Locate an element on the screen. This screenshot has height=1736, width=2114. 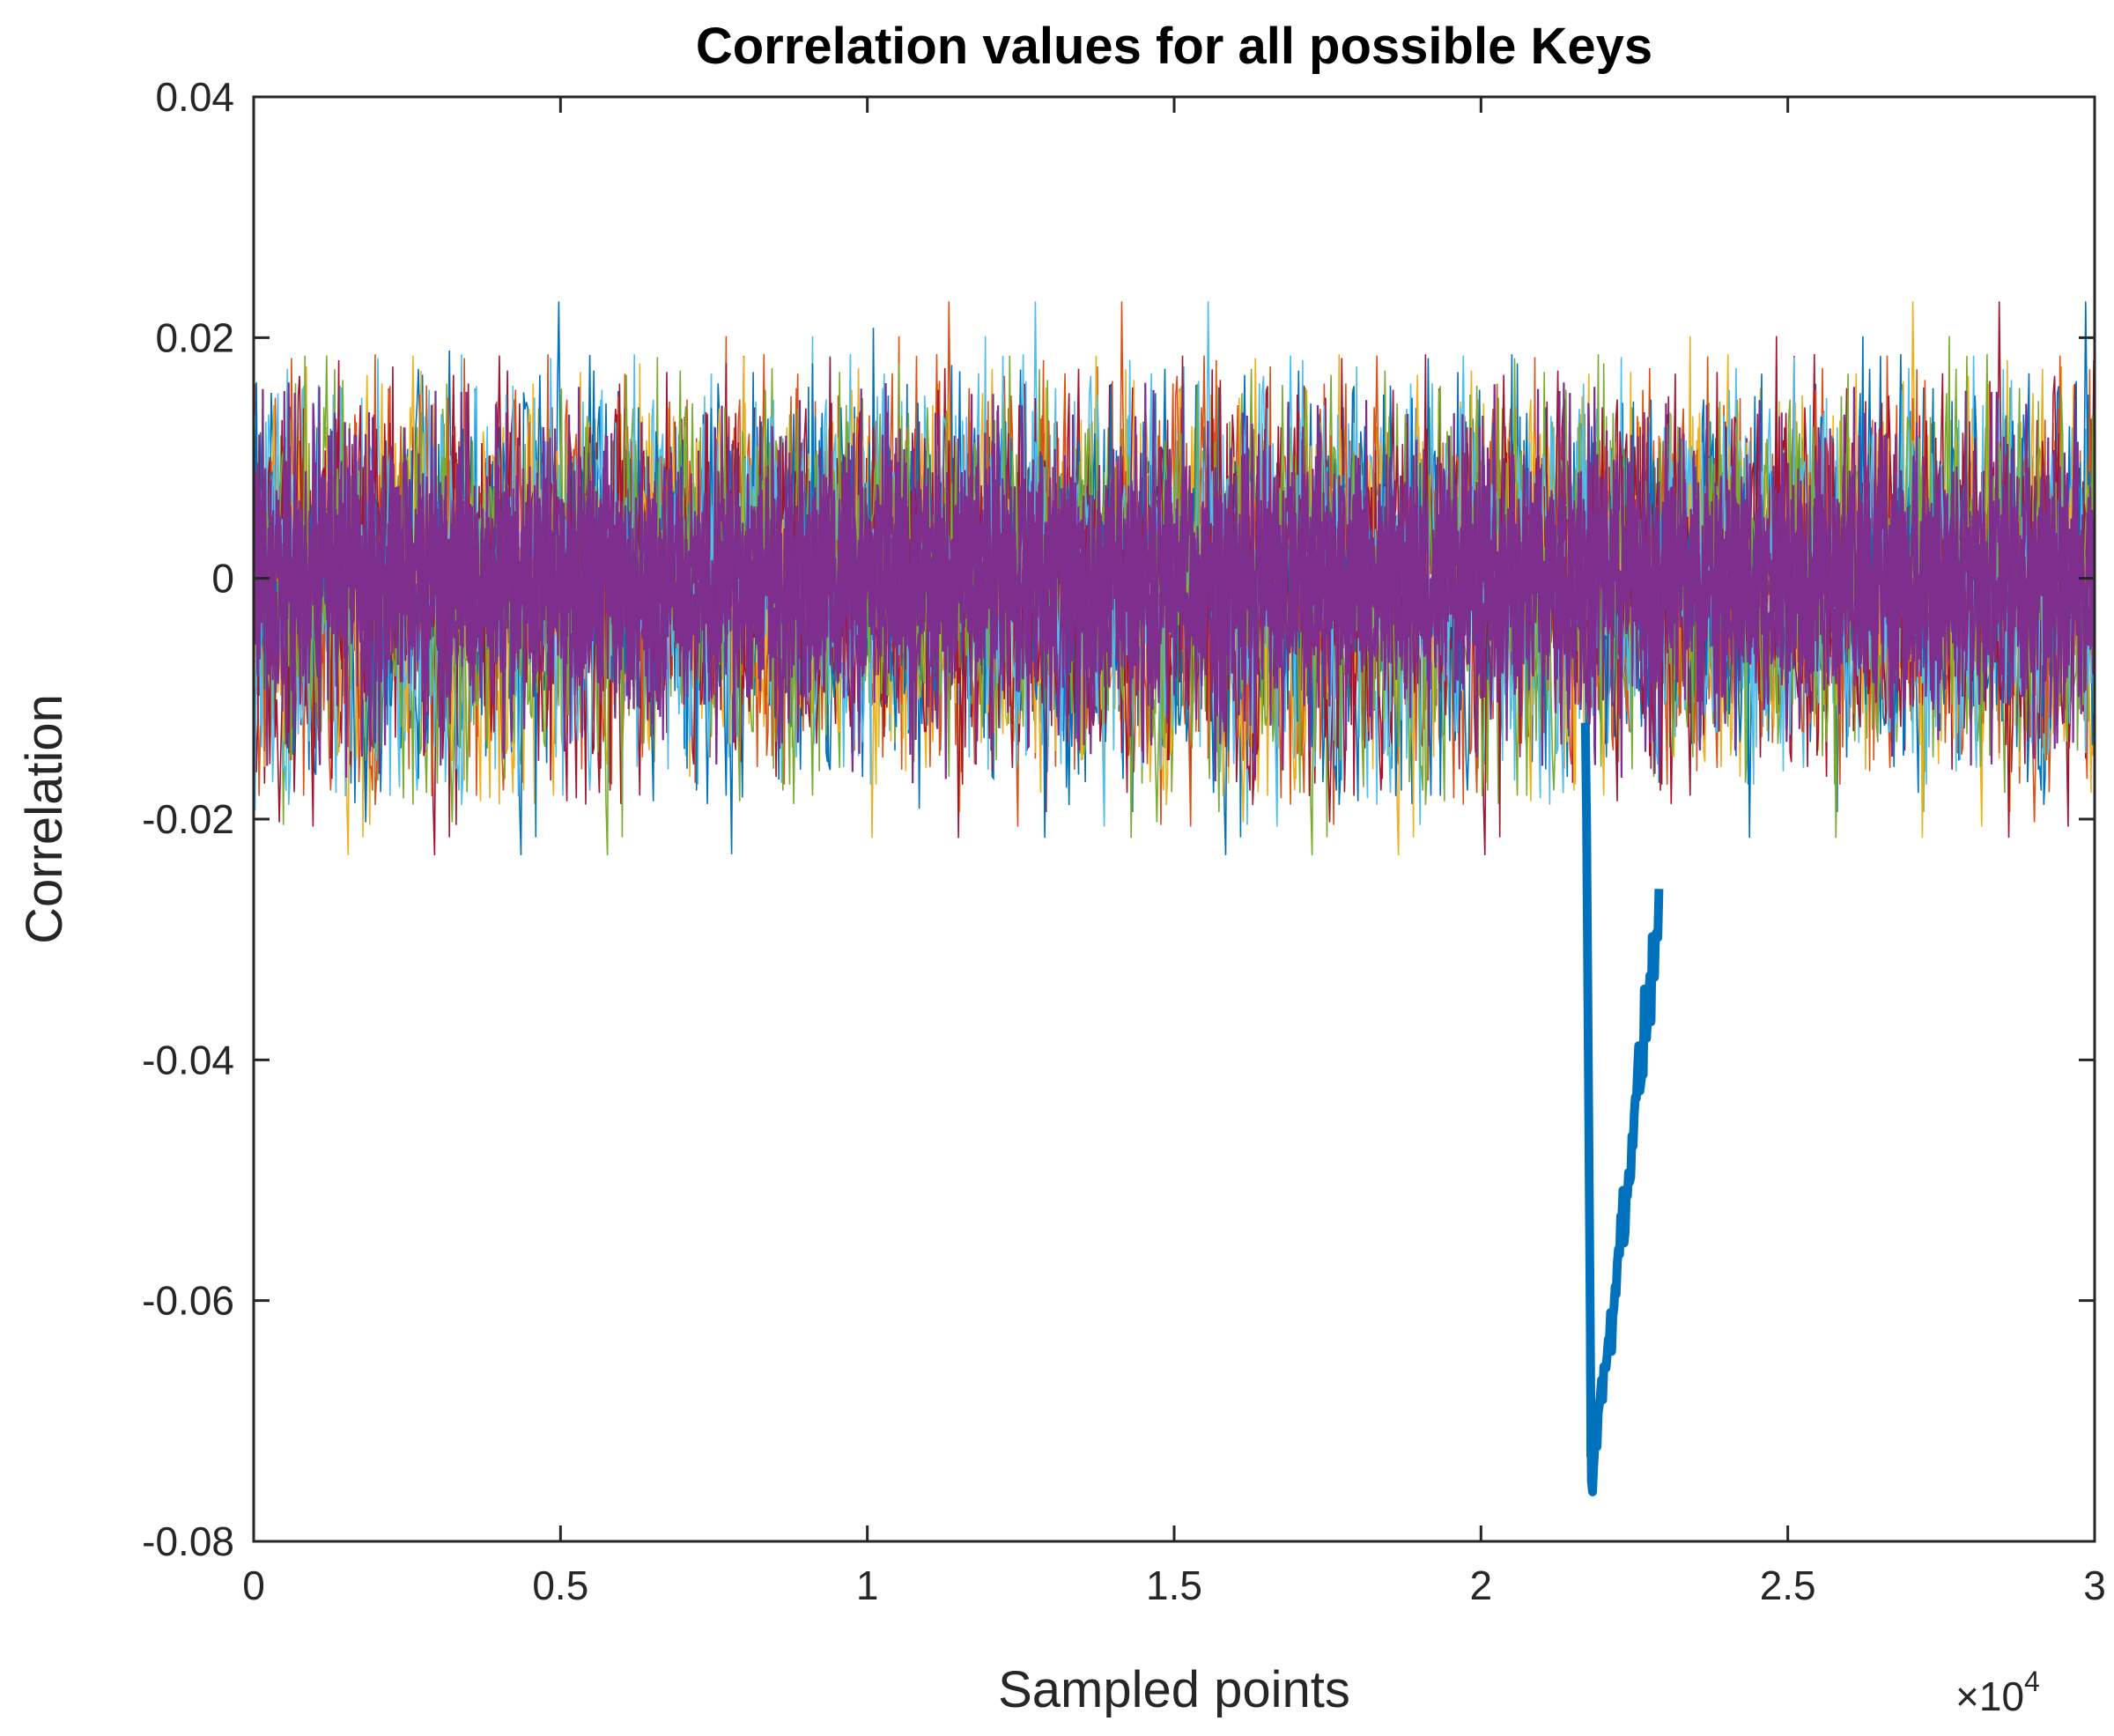
correct-key-trace is located at coordinates (1622, 1109).